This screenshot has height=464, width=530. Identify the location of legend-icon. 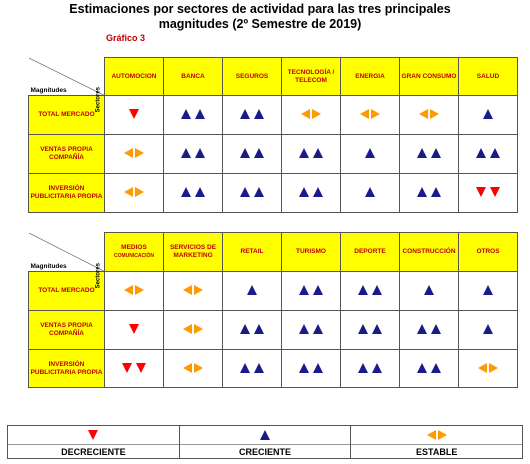
(436, 435).